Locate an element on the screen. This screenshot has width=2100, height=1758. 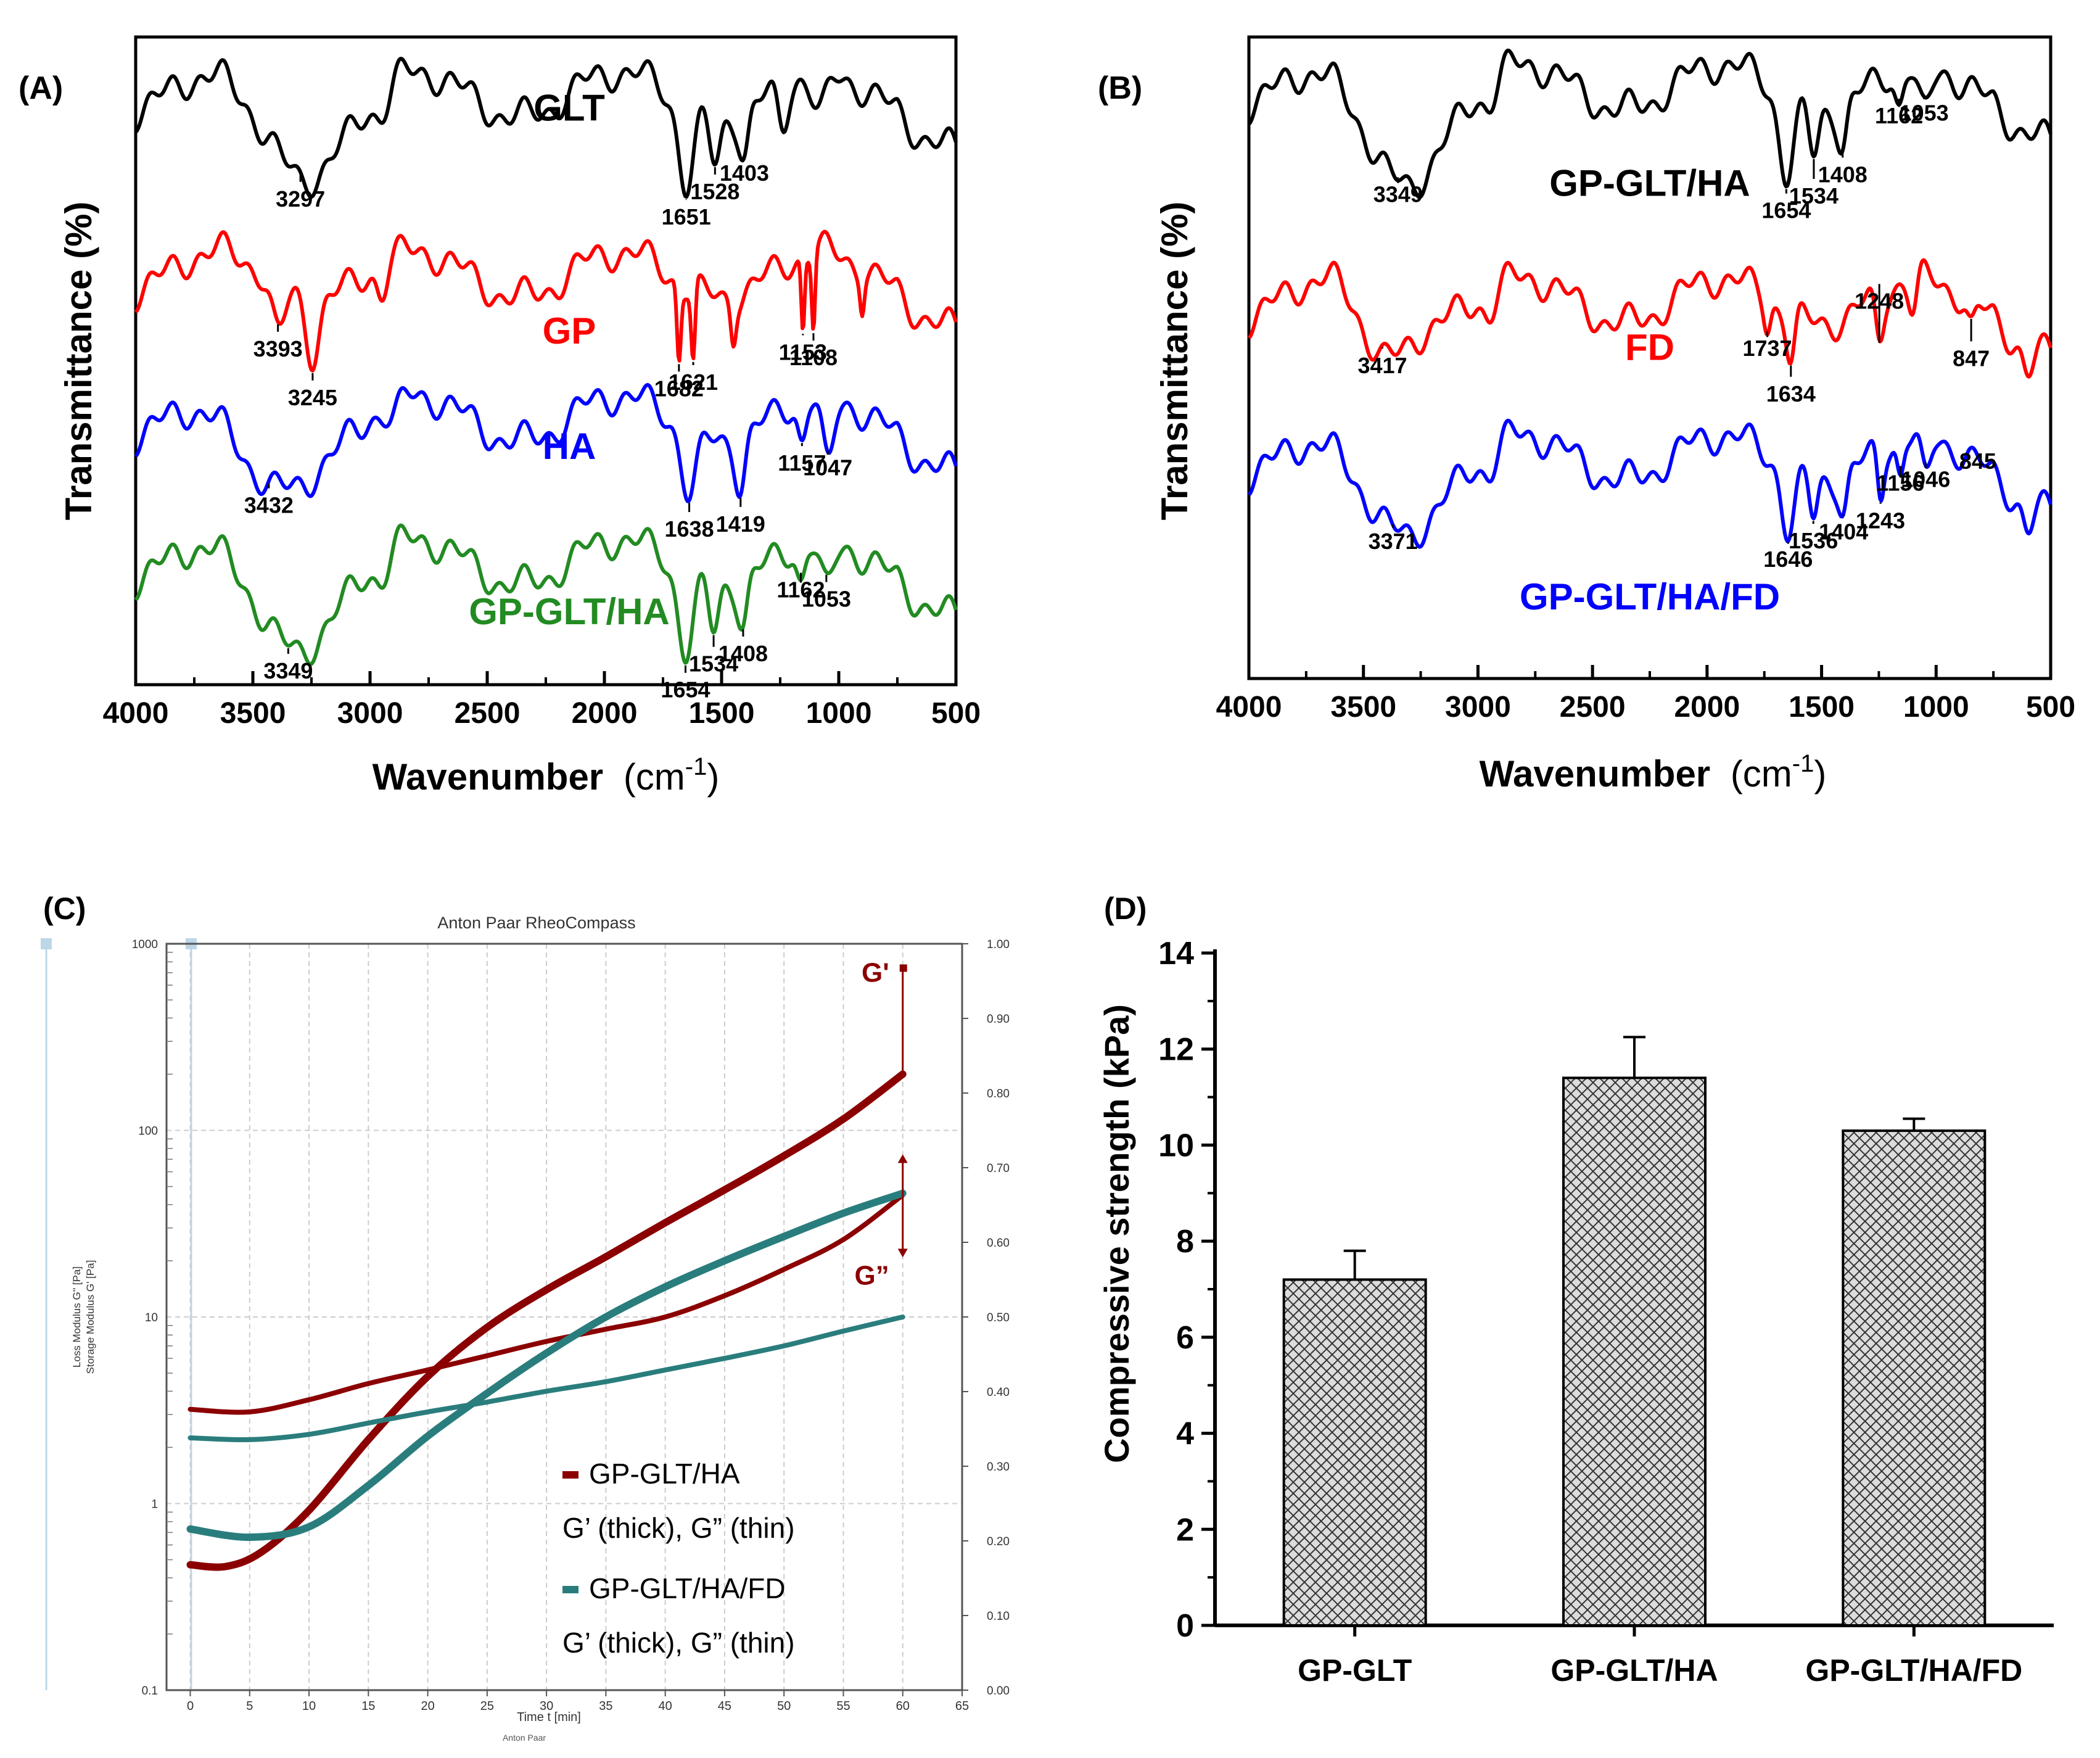
peak-label: 1419 is located at coordinates (741, 524).